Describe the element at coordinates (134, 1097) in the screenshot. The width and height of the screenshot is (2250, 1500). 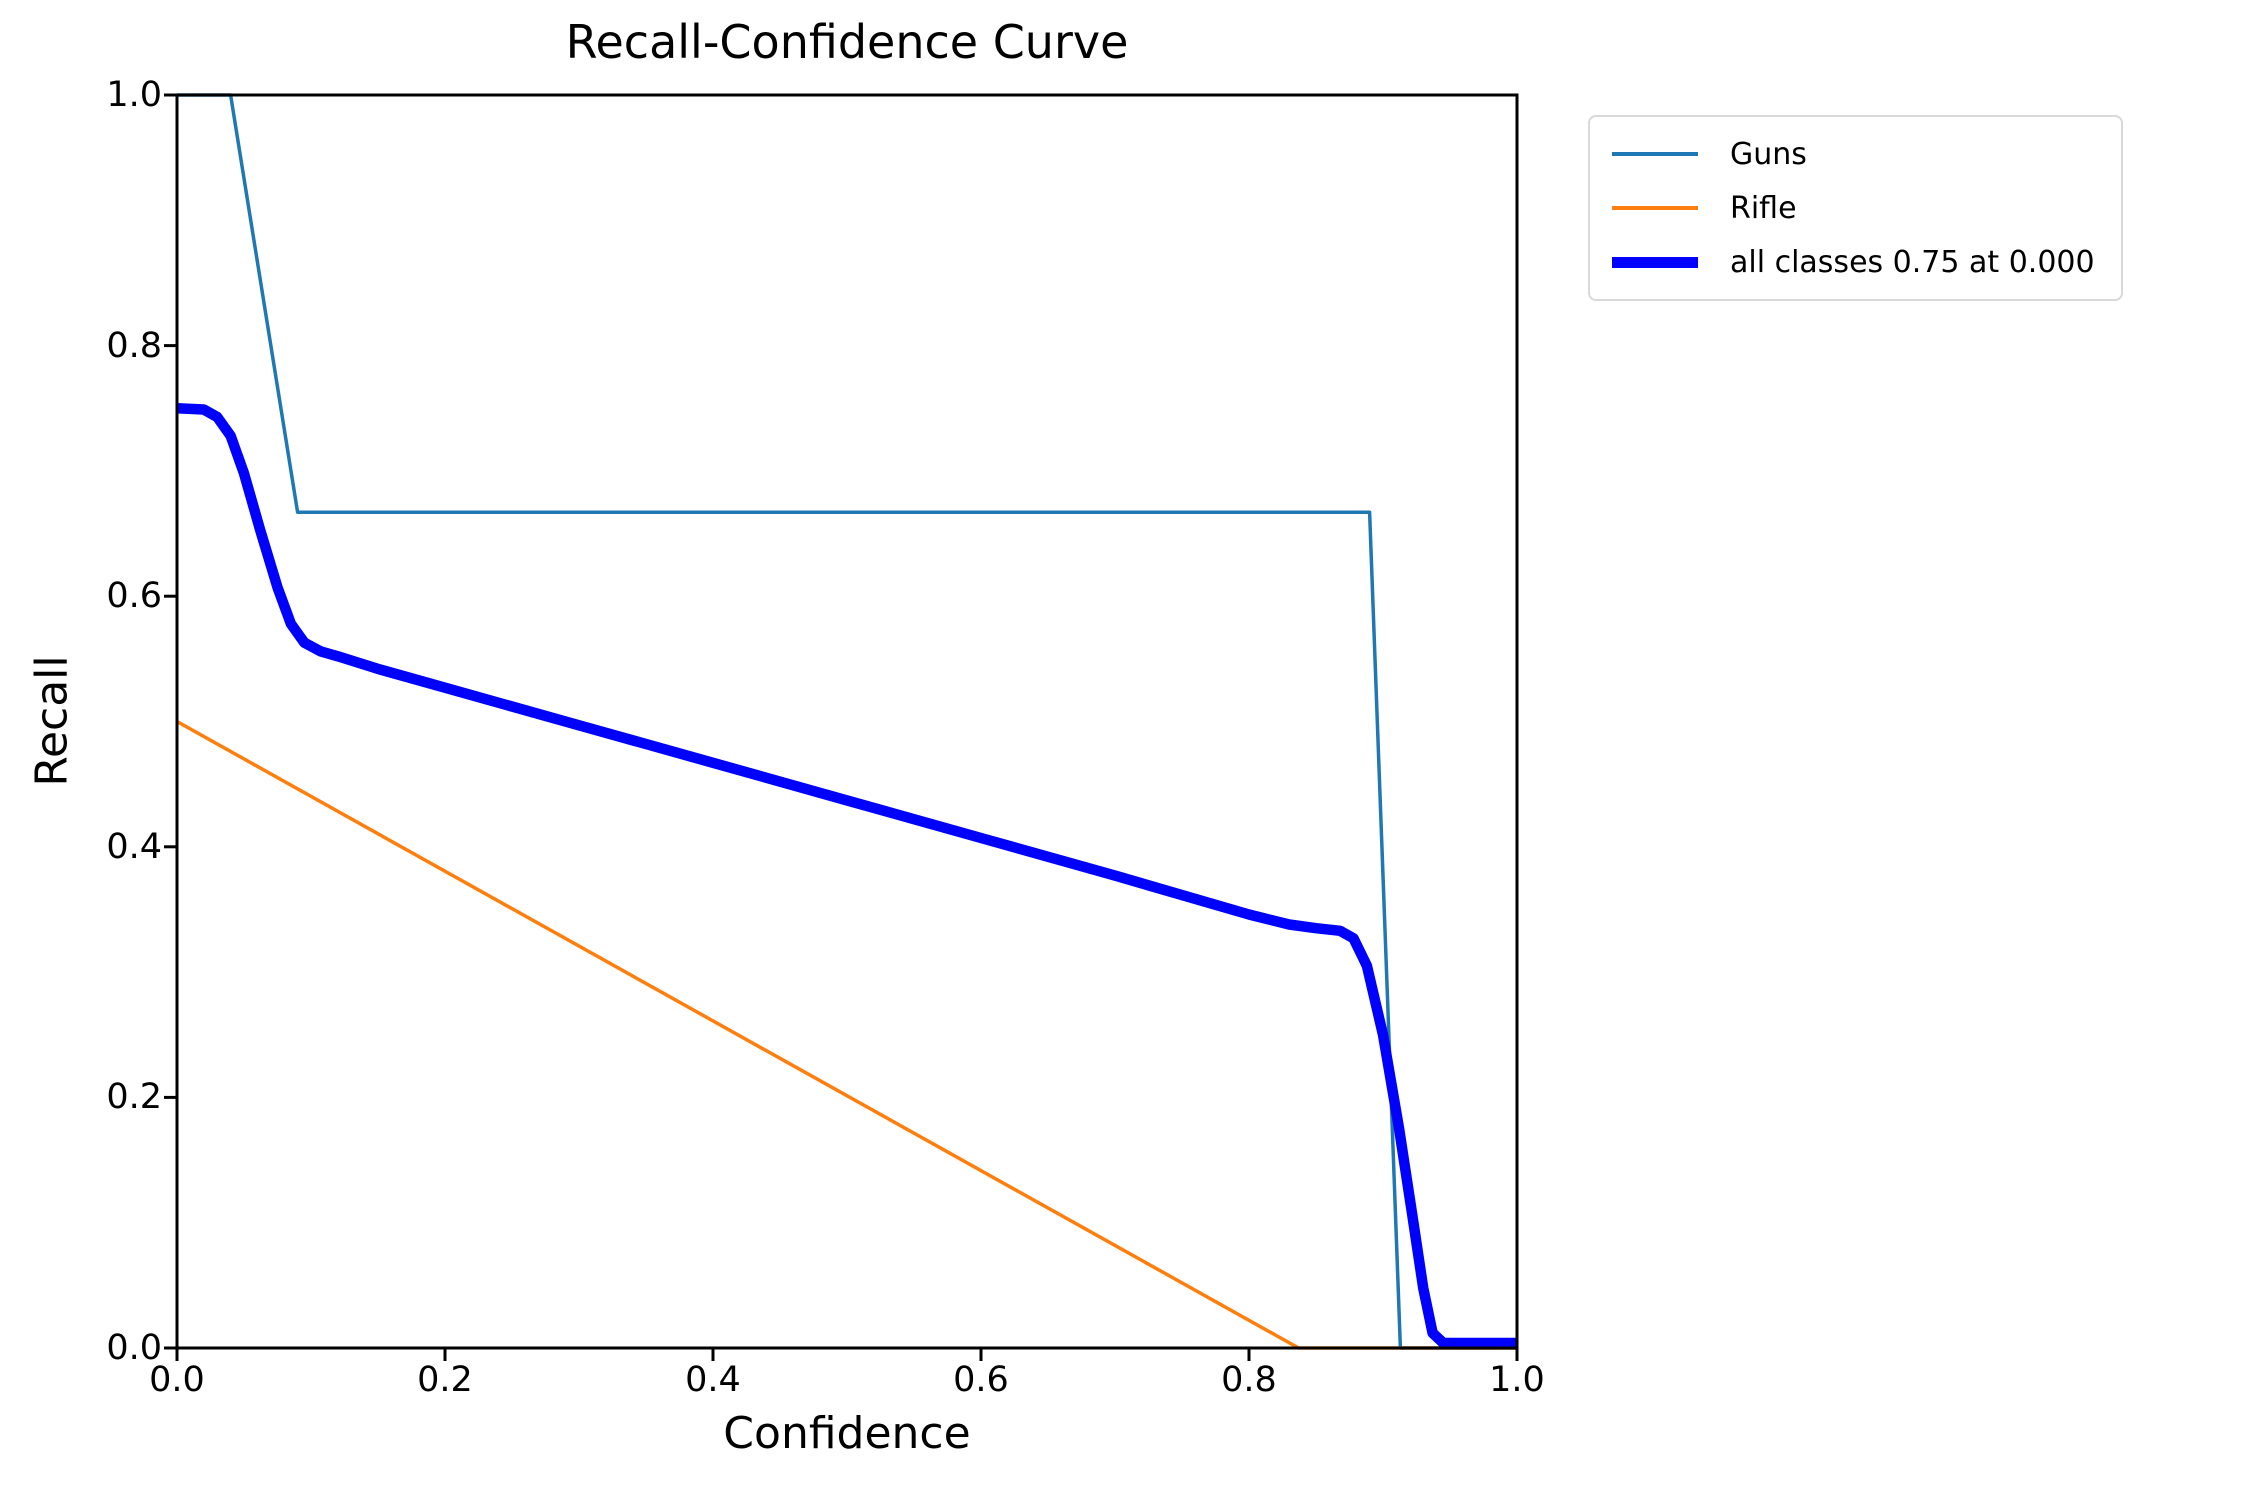
I see `y-tick-label: 0.2` at that location.